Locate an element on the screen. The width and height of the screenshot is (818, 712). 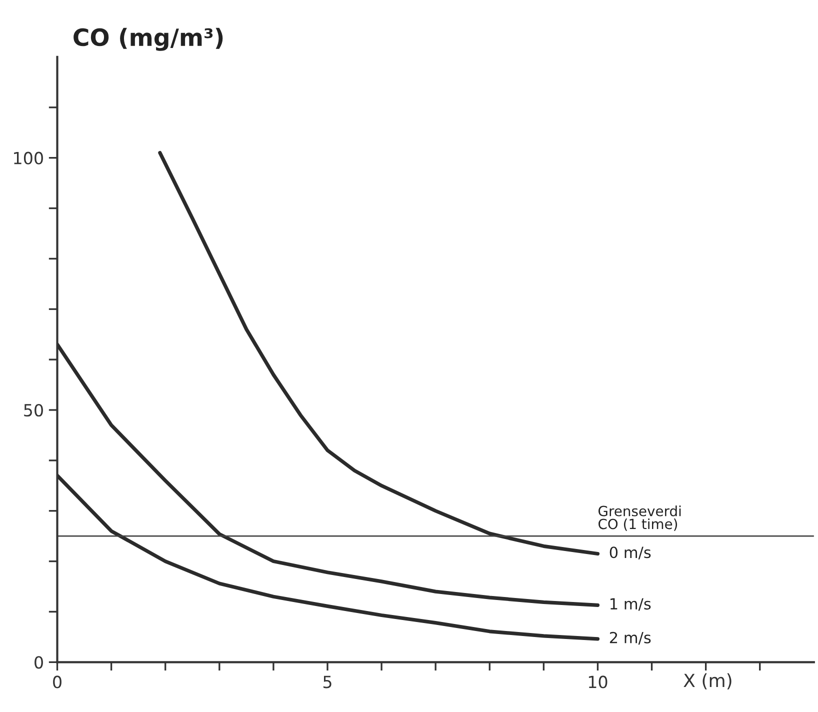
y-tick-label: 0 is located at coordinates (38, 662).